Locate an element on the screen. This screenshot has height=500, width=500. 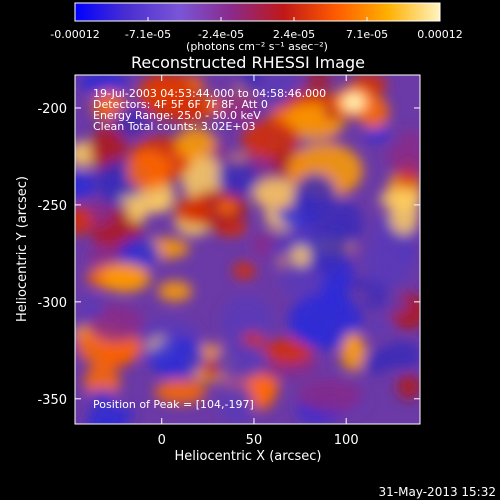
colorbar-tick-label: -7.1e-05 is located at coordinates (148, 34).